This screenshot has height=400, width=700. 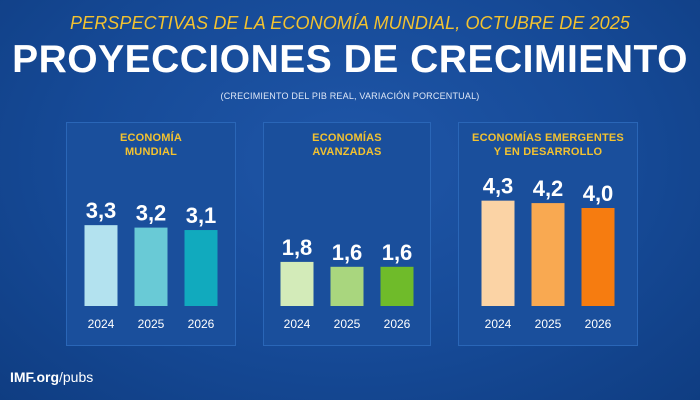 What do you see at coordinates (347, 145) in the screenshot?
I see `panel-title-advanced: ECONOMÍAS AVANZADAS` at bounding box center [347, 145].